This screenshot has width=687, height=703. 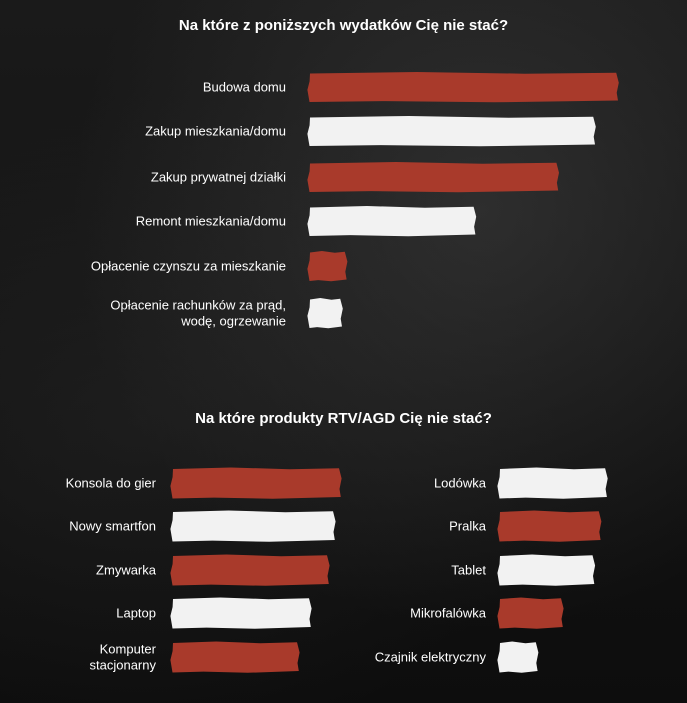 What do you see at coordinates (126, 570) in the screenshot?
I see `category-label: Zmywarka` at bounding box center [126, 570].